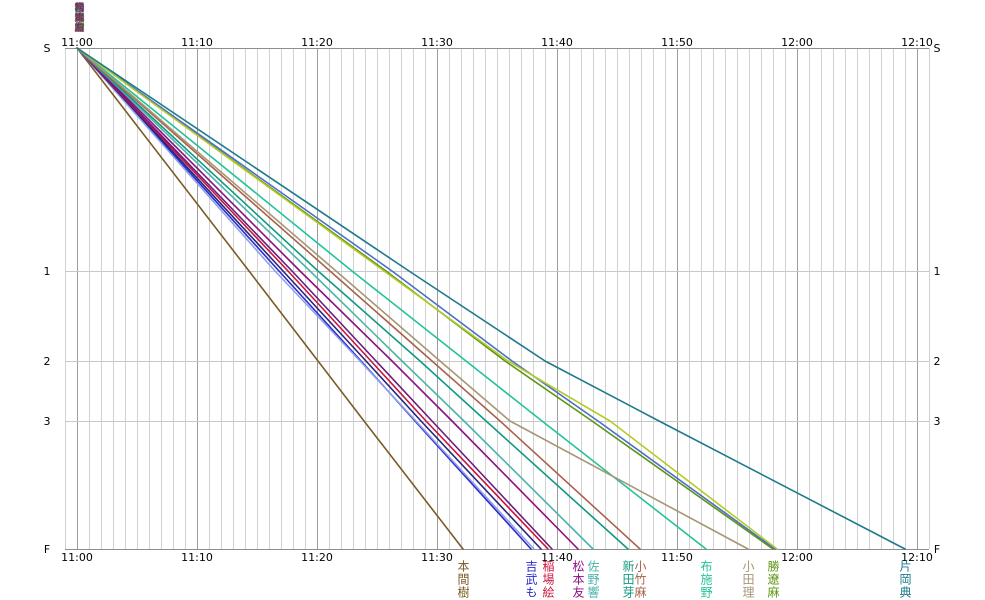 The width and height of the screenshot is (985, 600). What do you see at coordinates (548, 579) in the screenshot?
I see `finish-name-label: 稲場絵` at bounding box center [548, 579].